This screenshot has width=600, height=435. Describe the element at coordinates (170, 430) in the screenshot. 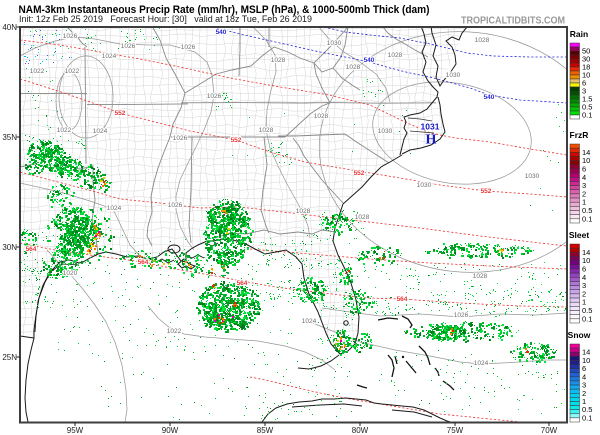

I see `svg-text: 90W` at that location.